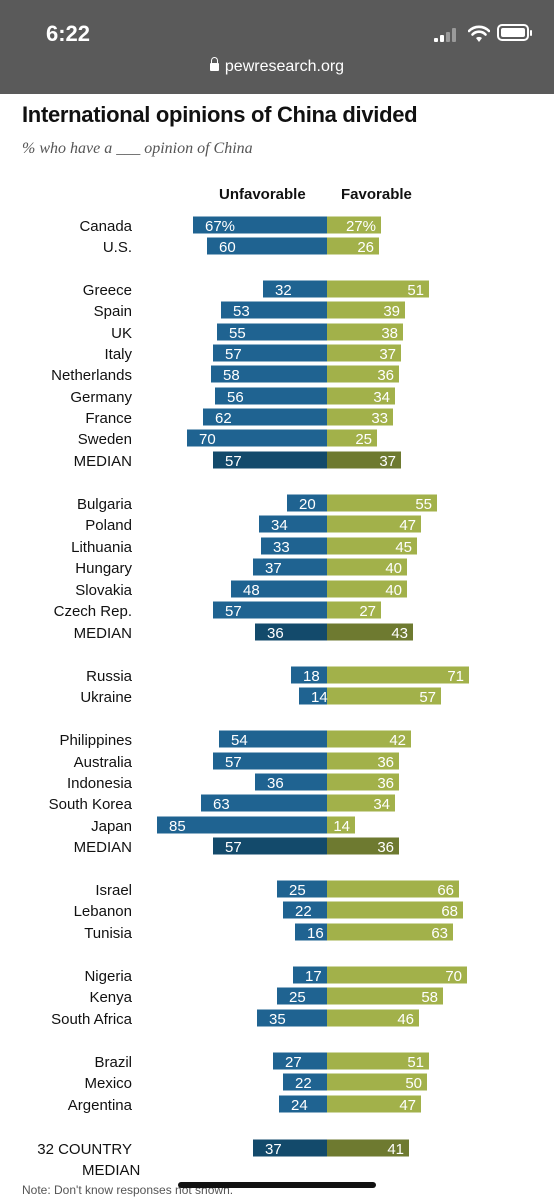 The height and width of the screenshot is (1200, 554). Describe the element at coordinates (137, 148) in the screenshot. I see `chart-subtitle: % who have a ___ opinion of China` at that location.